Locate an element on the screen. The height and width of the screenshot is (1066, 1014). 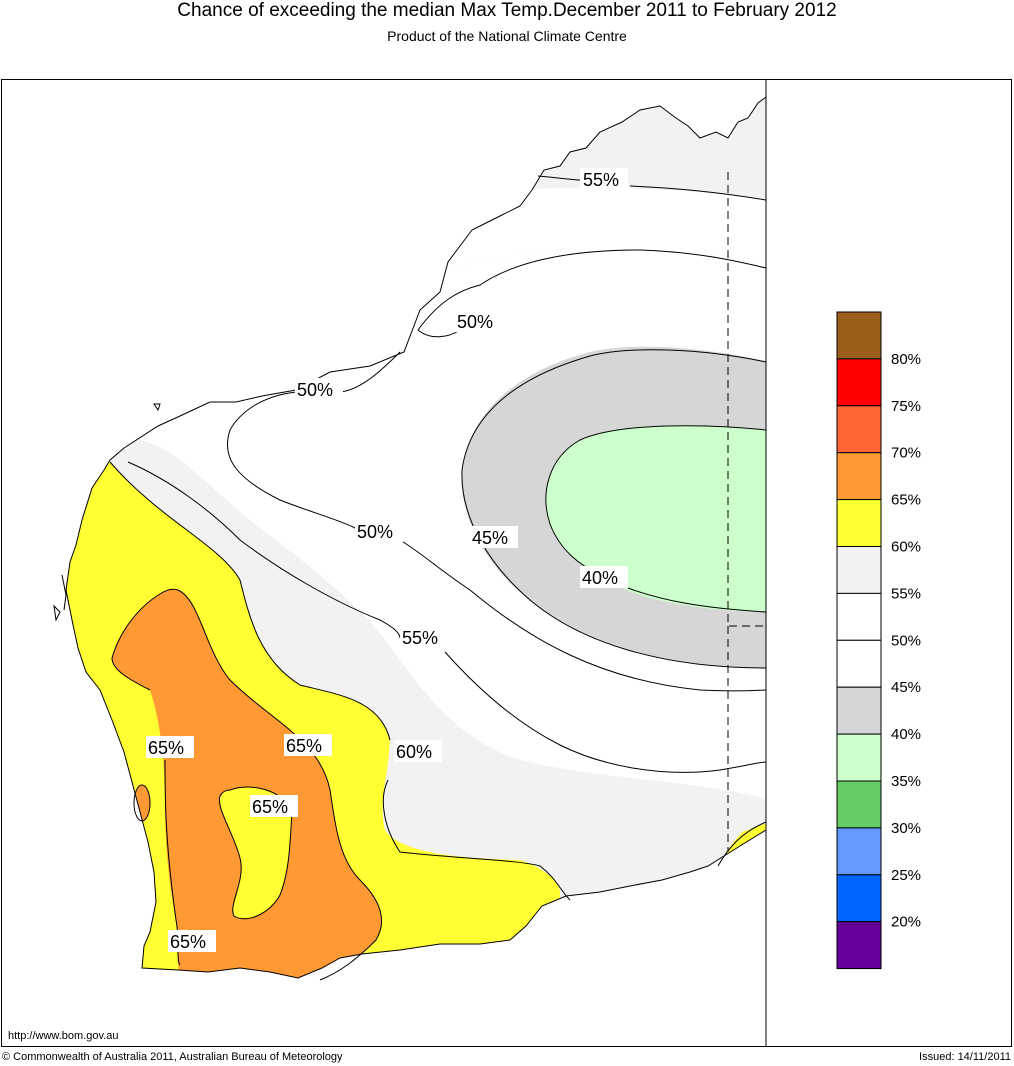
legend-label: 45% is located at coordinates (906, 687).